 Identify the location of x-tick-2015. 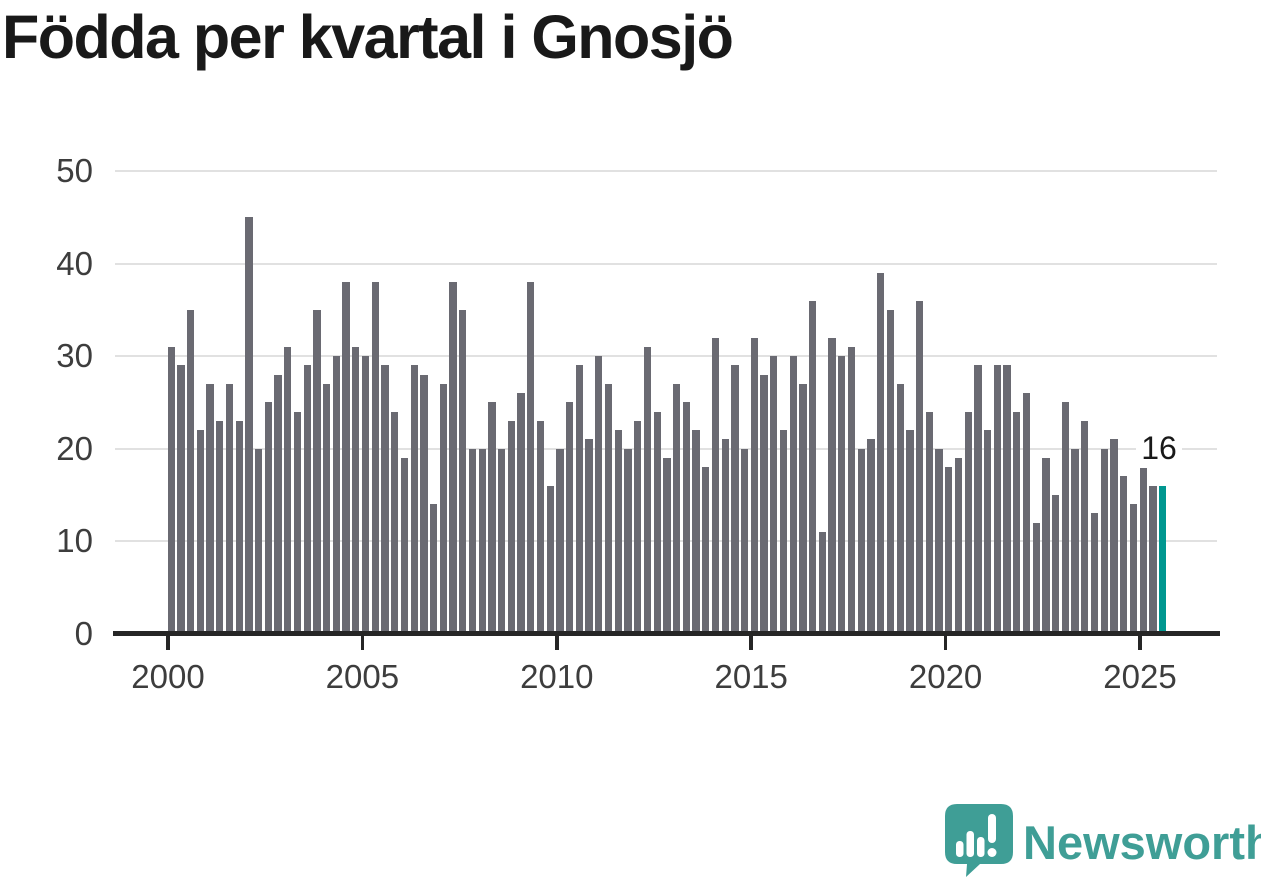
(751, 643).